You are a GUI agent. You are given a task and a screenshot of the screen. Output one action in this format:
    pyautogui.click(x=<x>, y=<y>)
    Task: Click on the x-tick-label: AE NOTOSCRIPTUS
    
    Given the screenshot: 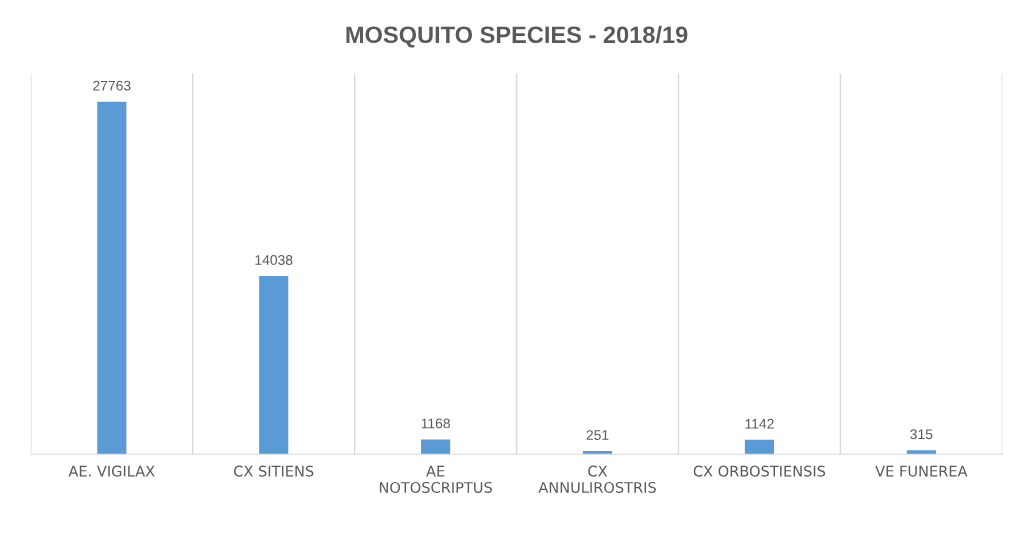 What is the action you would take?
    pyautogui.click(x=435, y=479)
    